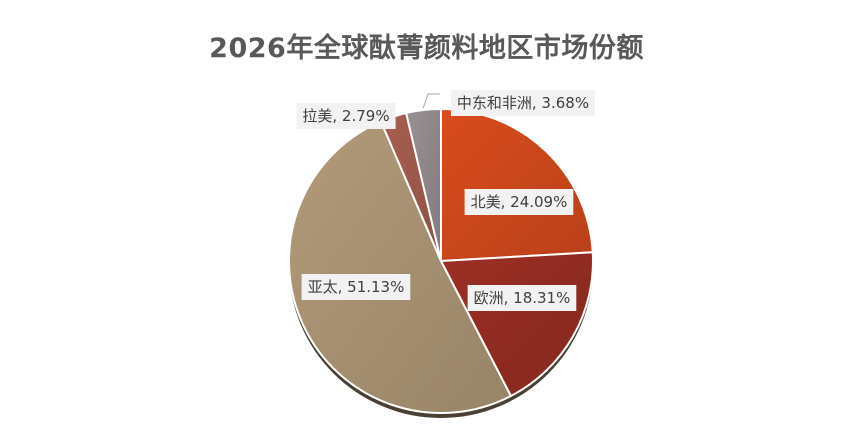 Image resolution: width=853 pixels, height=446 pixels. What do you see at coordinates (431, 101) in the screenshot?
I see `leader-line-middle-east-africa` at bounding box center [431, 101].